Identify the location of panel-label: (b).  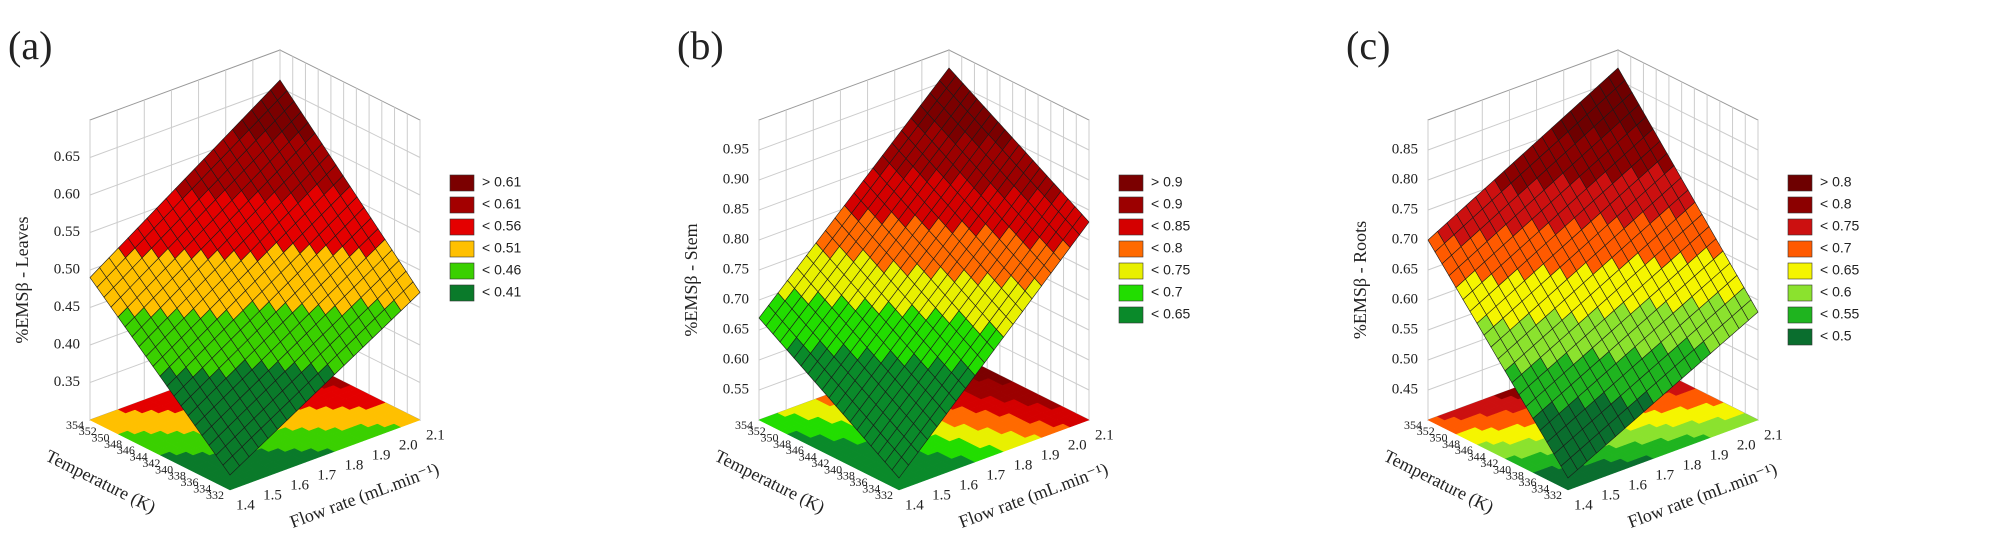
(700, 45).